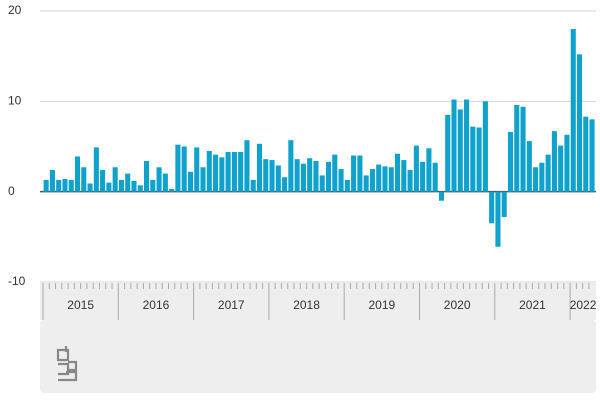 The height and width of the screenshot is (401, 600). Describe the element at coordinates (11, 191) in the screenshot. I see `y-tick-label: 0` at that location.